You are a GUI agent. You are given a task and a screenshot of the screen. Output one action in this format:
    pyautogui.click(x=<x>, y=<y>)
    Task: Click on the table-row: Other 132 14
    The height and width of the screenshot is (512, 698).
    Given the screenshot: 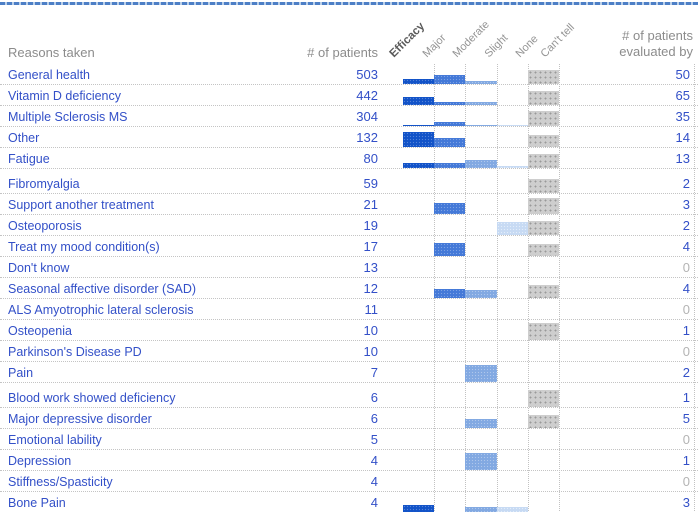 What is the action you would take?
    pyautogui.click(x=349, y=137)
    